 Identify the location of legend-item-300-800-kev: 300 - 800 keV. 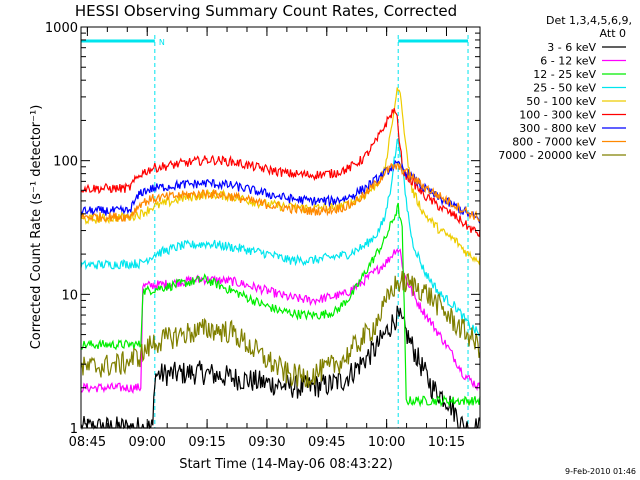
(557, 128).